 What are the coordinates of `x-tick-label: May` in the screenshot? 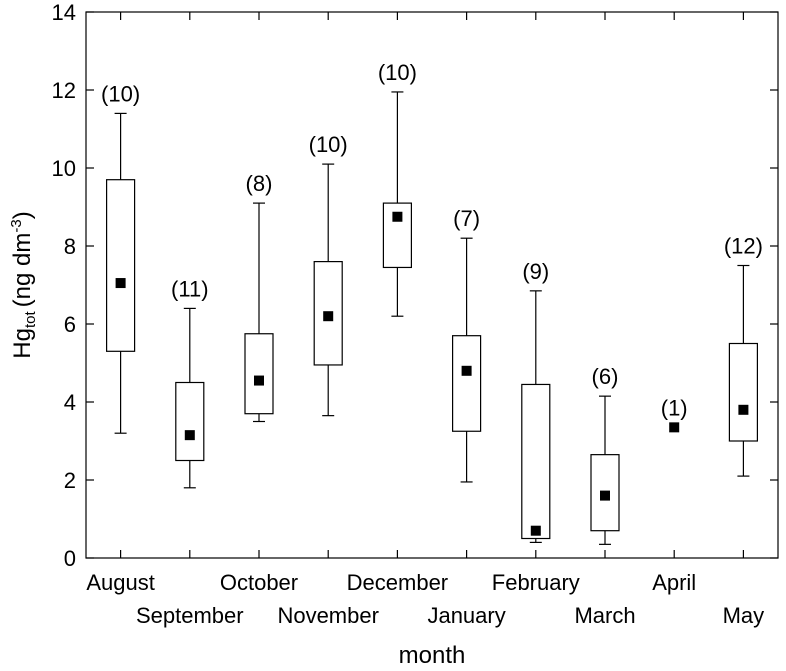 It's located at (744, 615).